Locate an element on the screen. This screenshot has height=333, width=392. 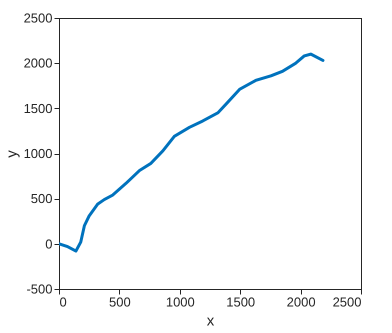
x-tick-label: 500 is located at coordinates (120, 302).